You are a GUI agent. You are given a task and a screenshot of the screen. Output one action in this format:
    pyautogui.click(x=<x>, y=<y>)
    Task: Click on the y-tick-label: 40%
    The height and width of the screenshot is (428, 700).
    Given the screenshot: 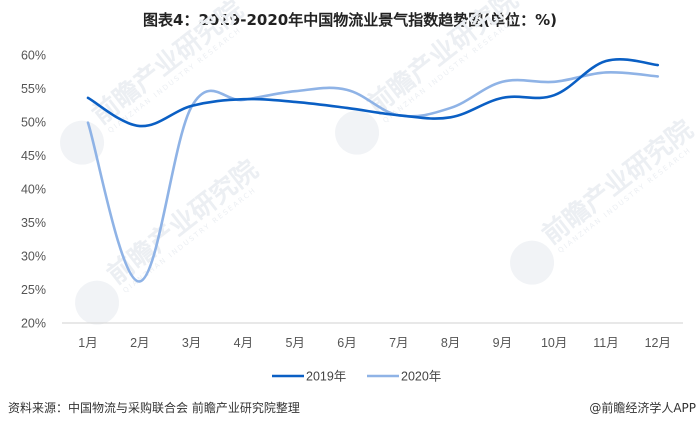 What is the action you would take?
    pyautogui.click(x=33, y=190)
    